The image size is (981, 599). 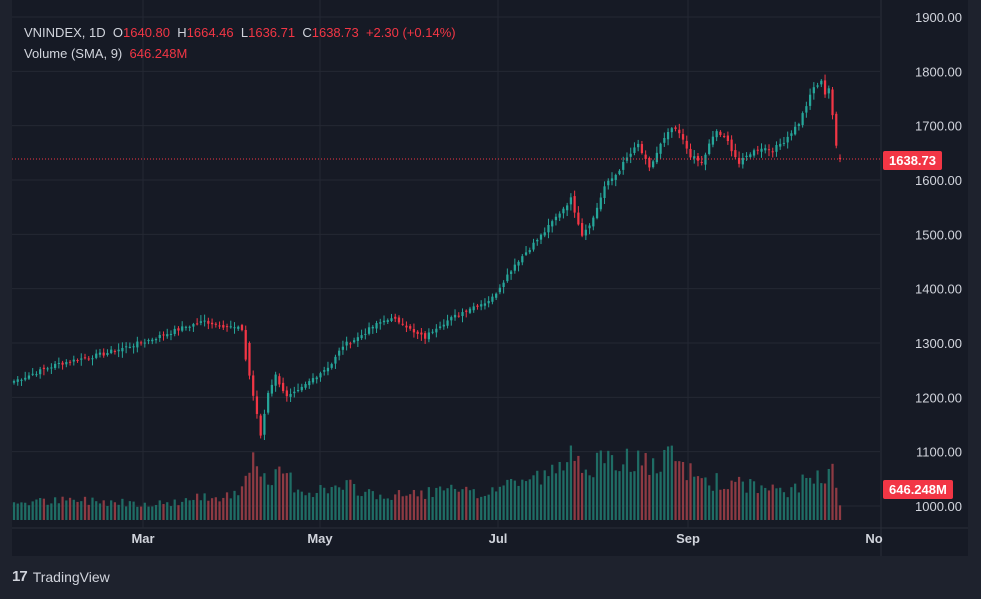 I want to click on time-tick-label: No, so click(x=873, y=538).